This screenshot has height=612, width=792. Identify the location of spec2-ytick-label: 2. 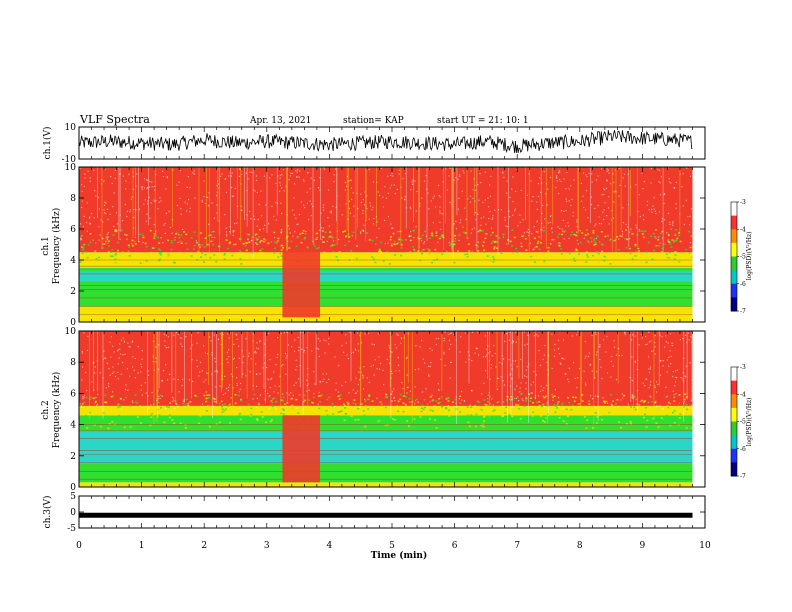
(73, 457).